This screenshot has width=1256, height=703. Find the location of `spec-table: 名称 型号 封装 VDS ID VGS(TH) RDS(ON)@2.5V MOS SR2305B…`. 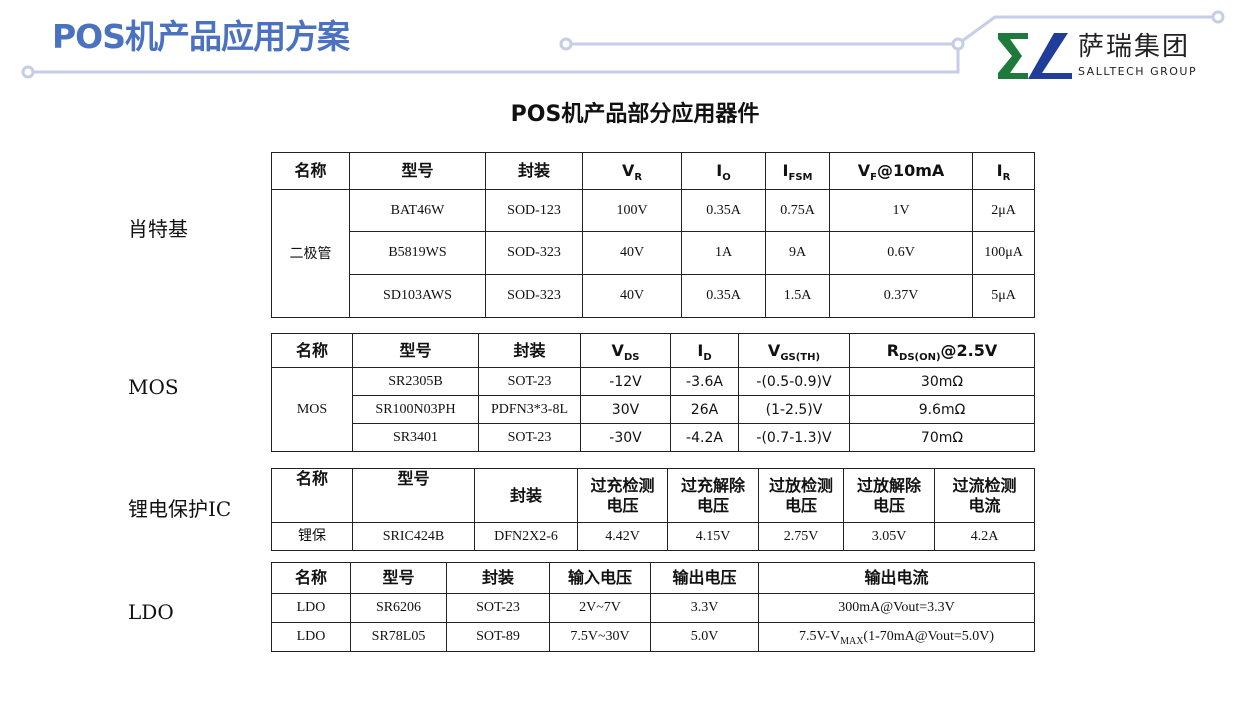

spec-table: 名称 型号 封装 VDS ID VGS(TH) RDS(ON)@2.5V MOS SR2305B… is located at coordinates (653, 392).